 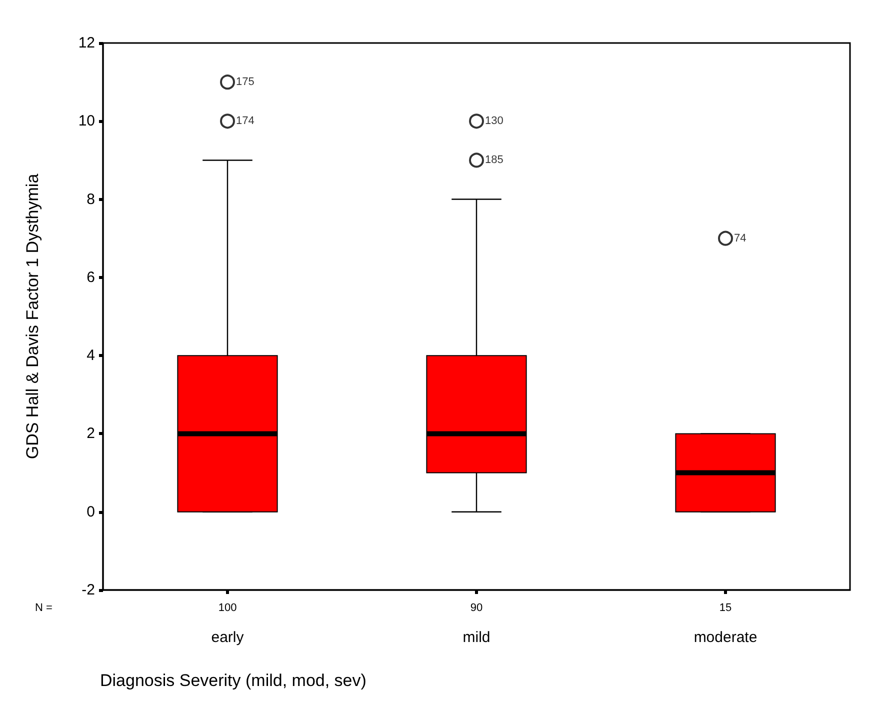 What do you see at coordinates (476, 608) in the screenshot?
I see `text: 90` at bounding box center [476, 608].